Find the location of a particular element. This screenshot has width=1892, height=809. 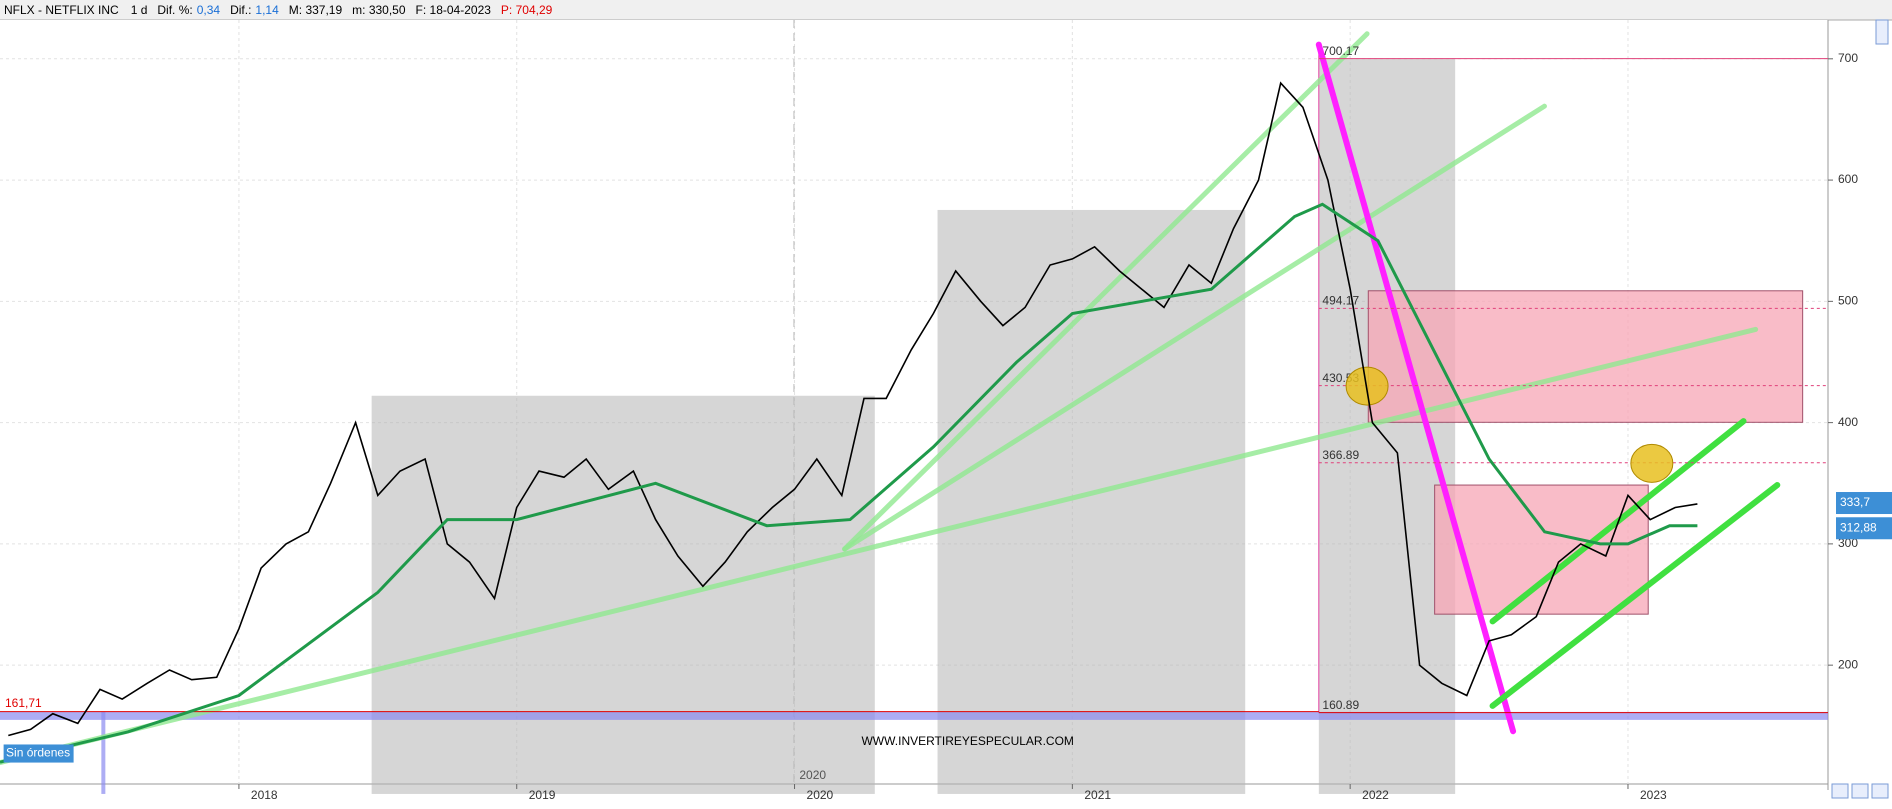

level-label: 700.17 is located at coordinates (1340, 51).